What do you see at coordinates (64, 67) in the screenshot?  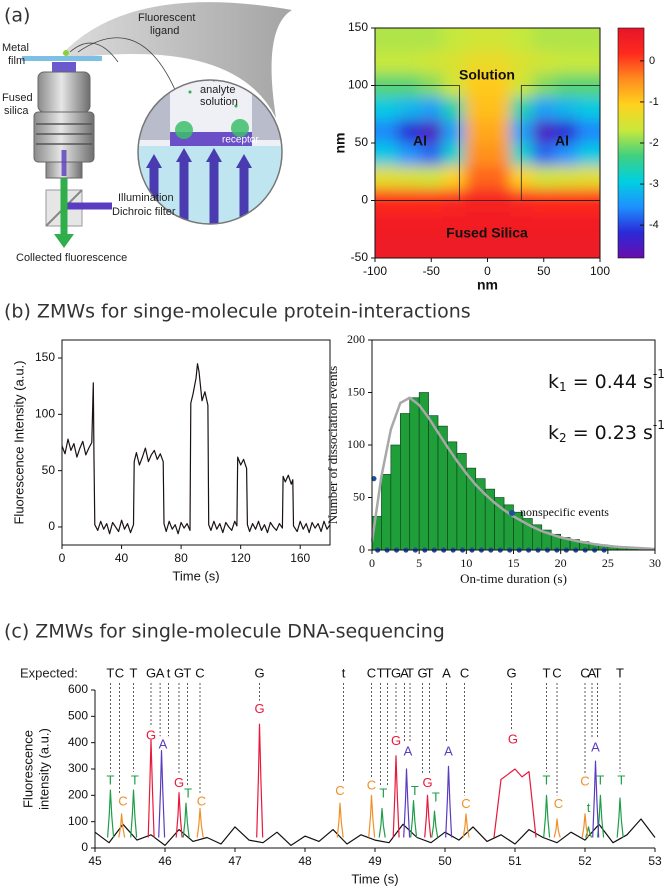 I see `objective-tip` at bounding box center [64, 67].